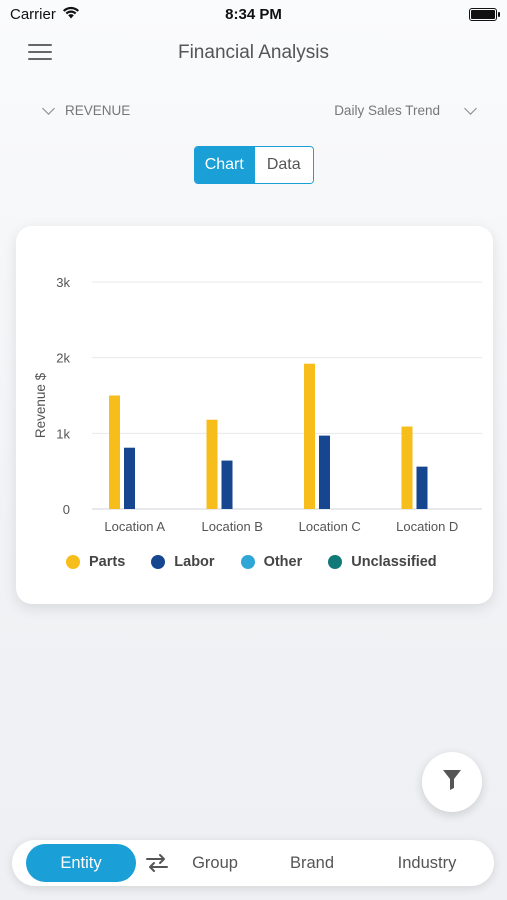  I want to click on swap-arrows-icon, so click(157, 863).